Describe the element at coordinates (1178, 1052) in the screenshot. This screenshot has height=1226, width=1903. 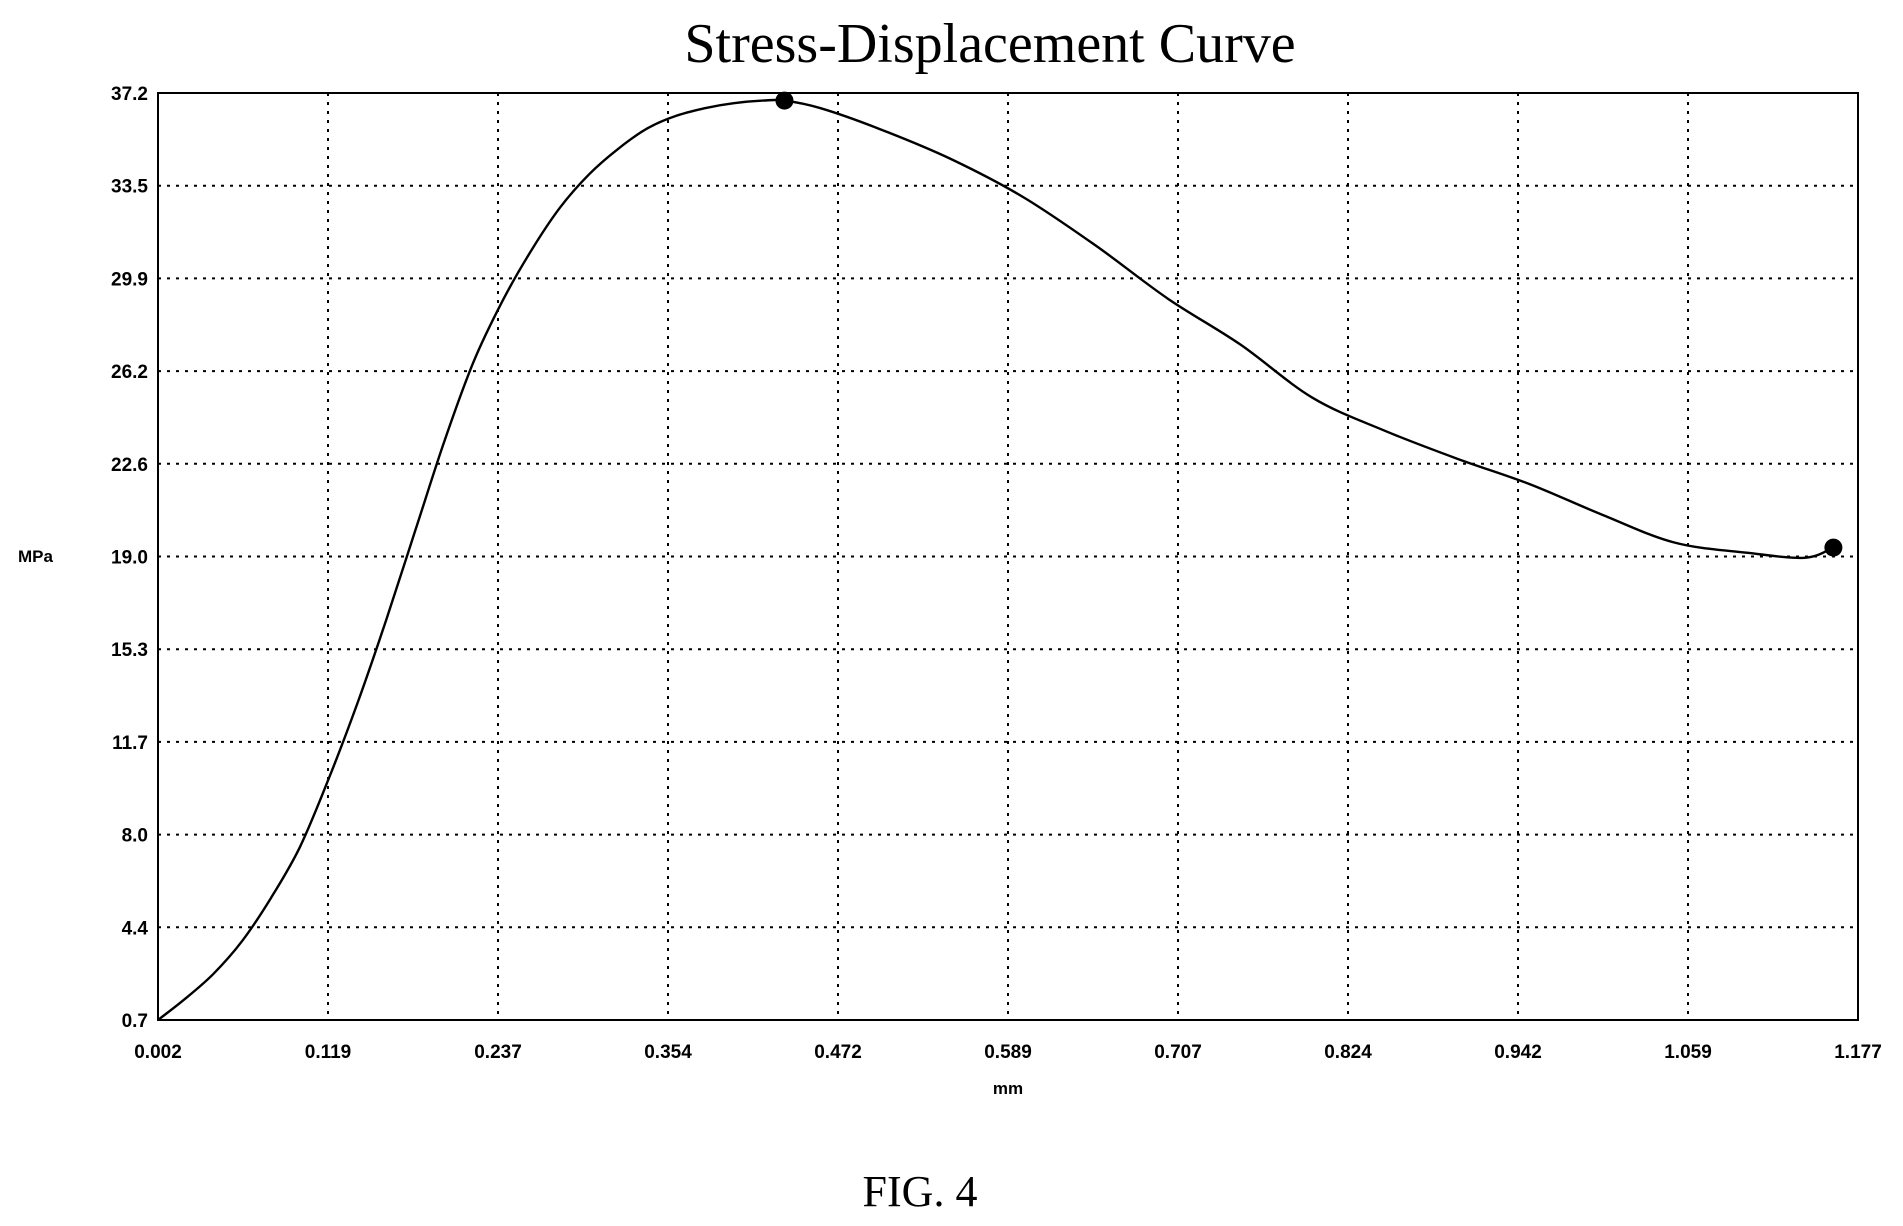
I see `x-tick-label: 0.707` at that location.